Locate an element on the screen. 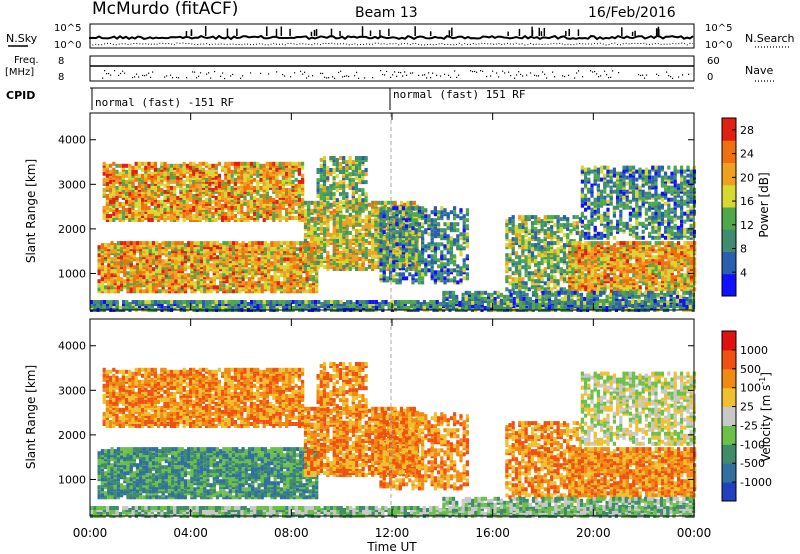 The height and width of the screenshot is (554, 800). cpid-segment-2: normal (fast) 151 RF is located at coordinates (459, 94).